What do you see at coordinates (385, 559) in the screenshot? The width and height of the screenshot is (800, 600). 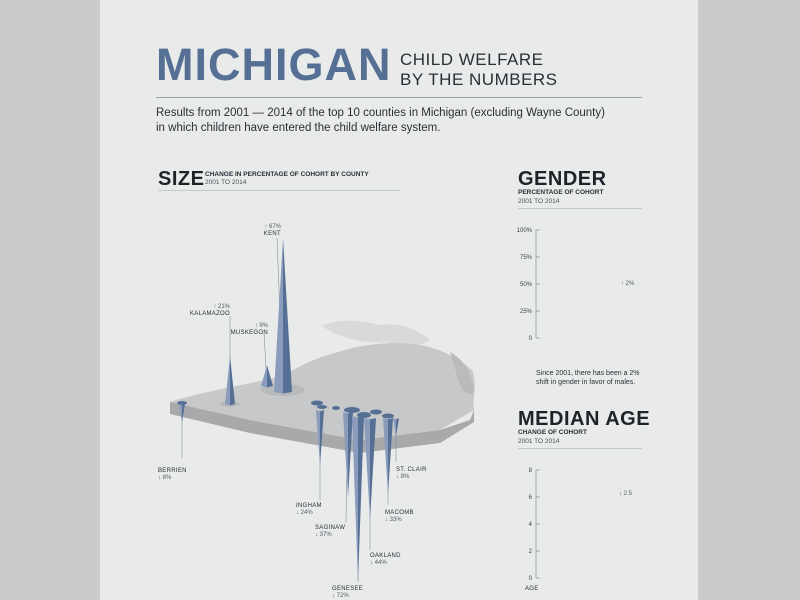 I see `county-label-oakland: OAKLAND ↓ 44%` at bounding box center [385, 559].